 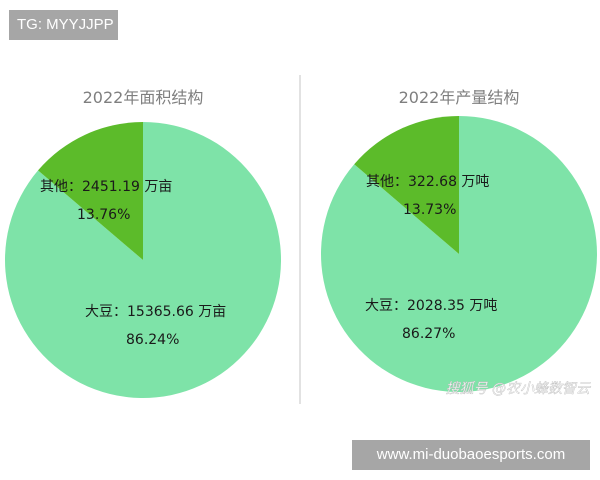 What do you see at coordinates (152, 340) in the screenshot?
I see `percent-label: 86.24%` at bounding box center [152, 340].